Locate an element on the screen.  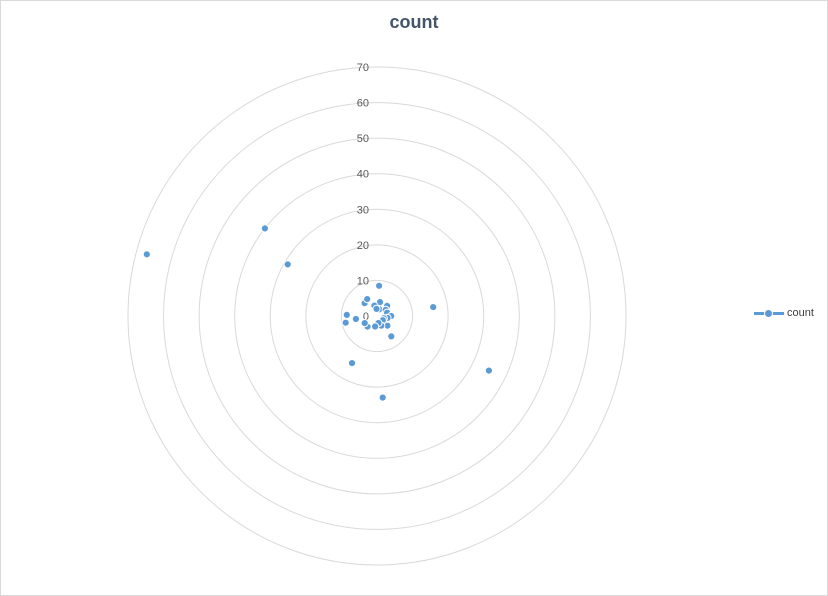
r-tick-label: 10 is located at coordinates (363, 281).